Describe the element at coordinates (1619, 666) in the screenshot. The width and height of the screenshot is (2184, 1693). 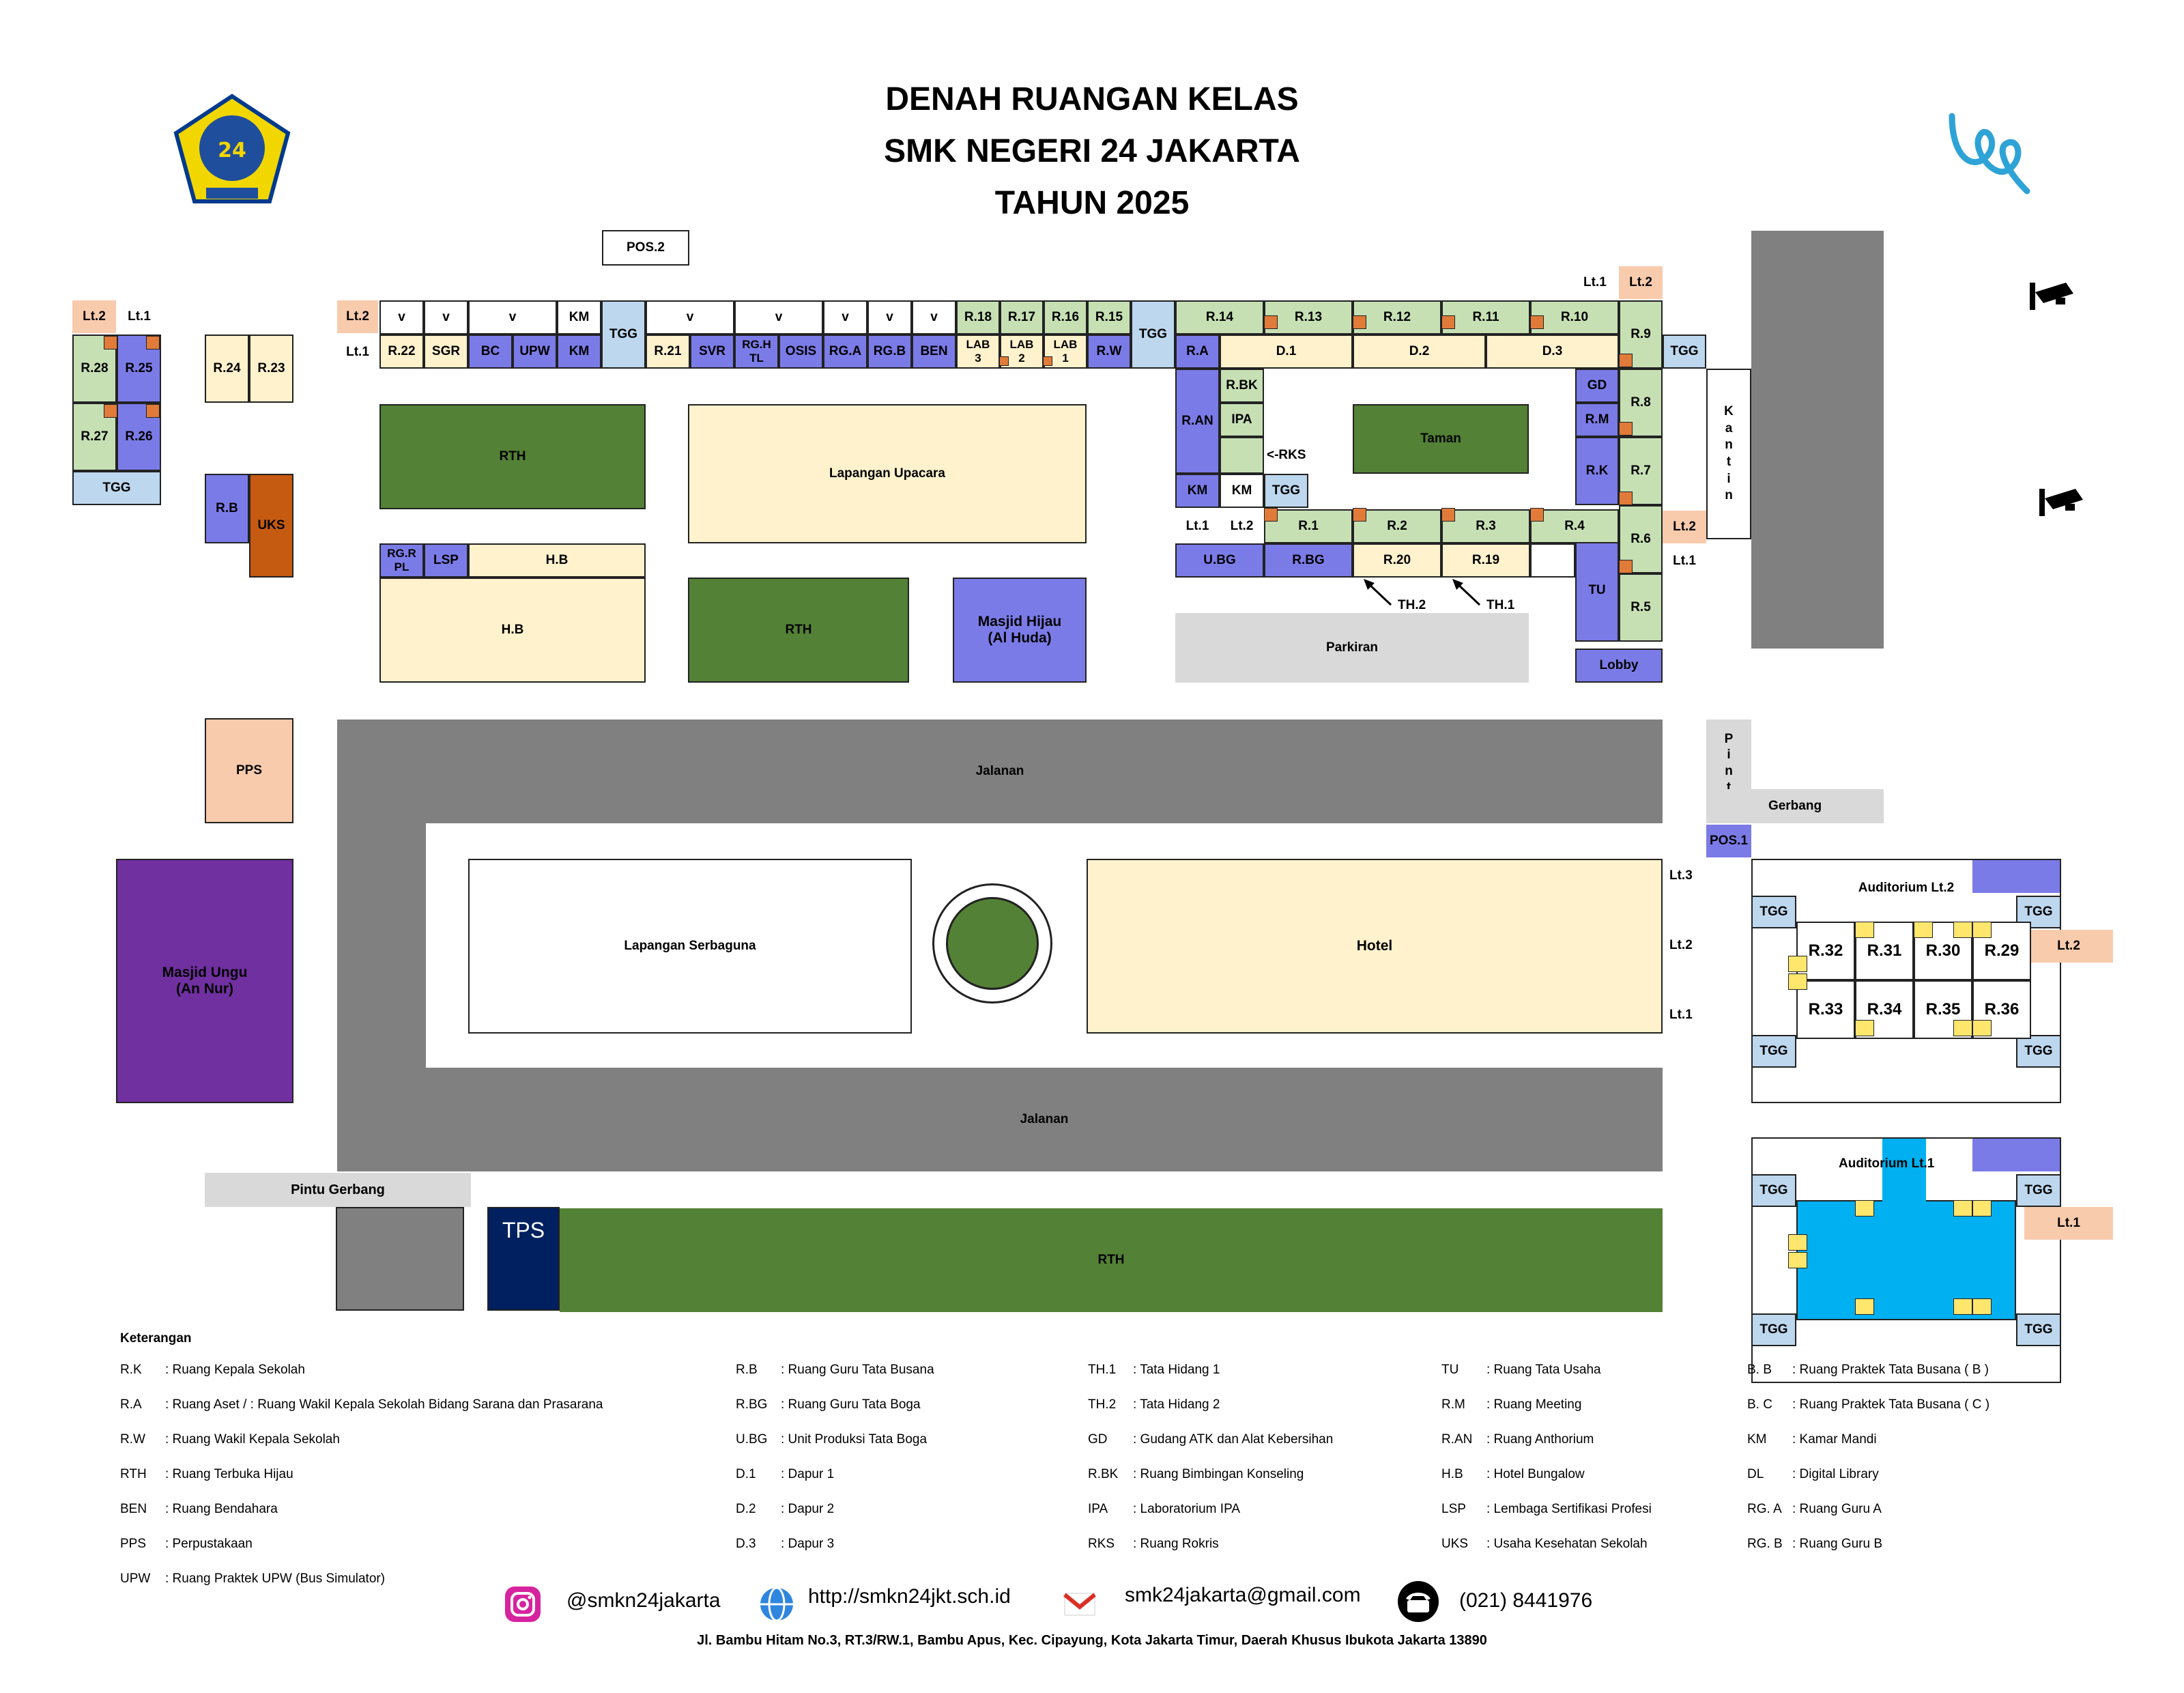
I see `lobby: Lobby` at that location.